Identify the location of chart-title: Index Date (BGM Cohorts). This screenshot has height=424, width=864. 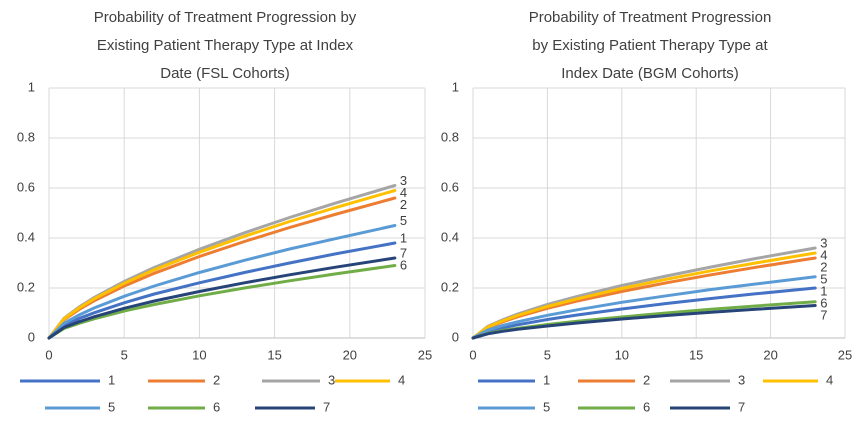
(650, 73).